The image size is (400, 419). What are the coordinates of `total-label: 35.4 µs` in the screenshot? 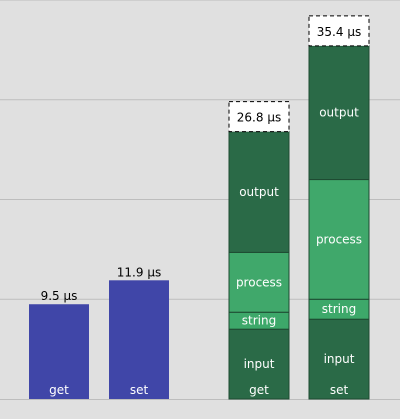 It's located at (339, 32).